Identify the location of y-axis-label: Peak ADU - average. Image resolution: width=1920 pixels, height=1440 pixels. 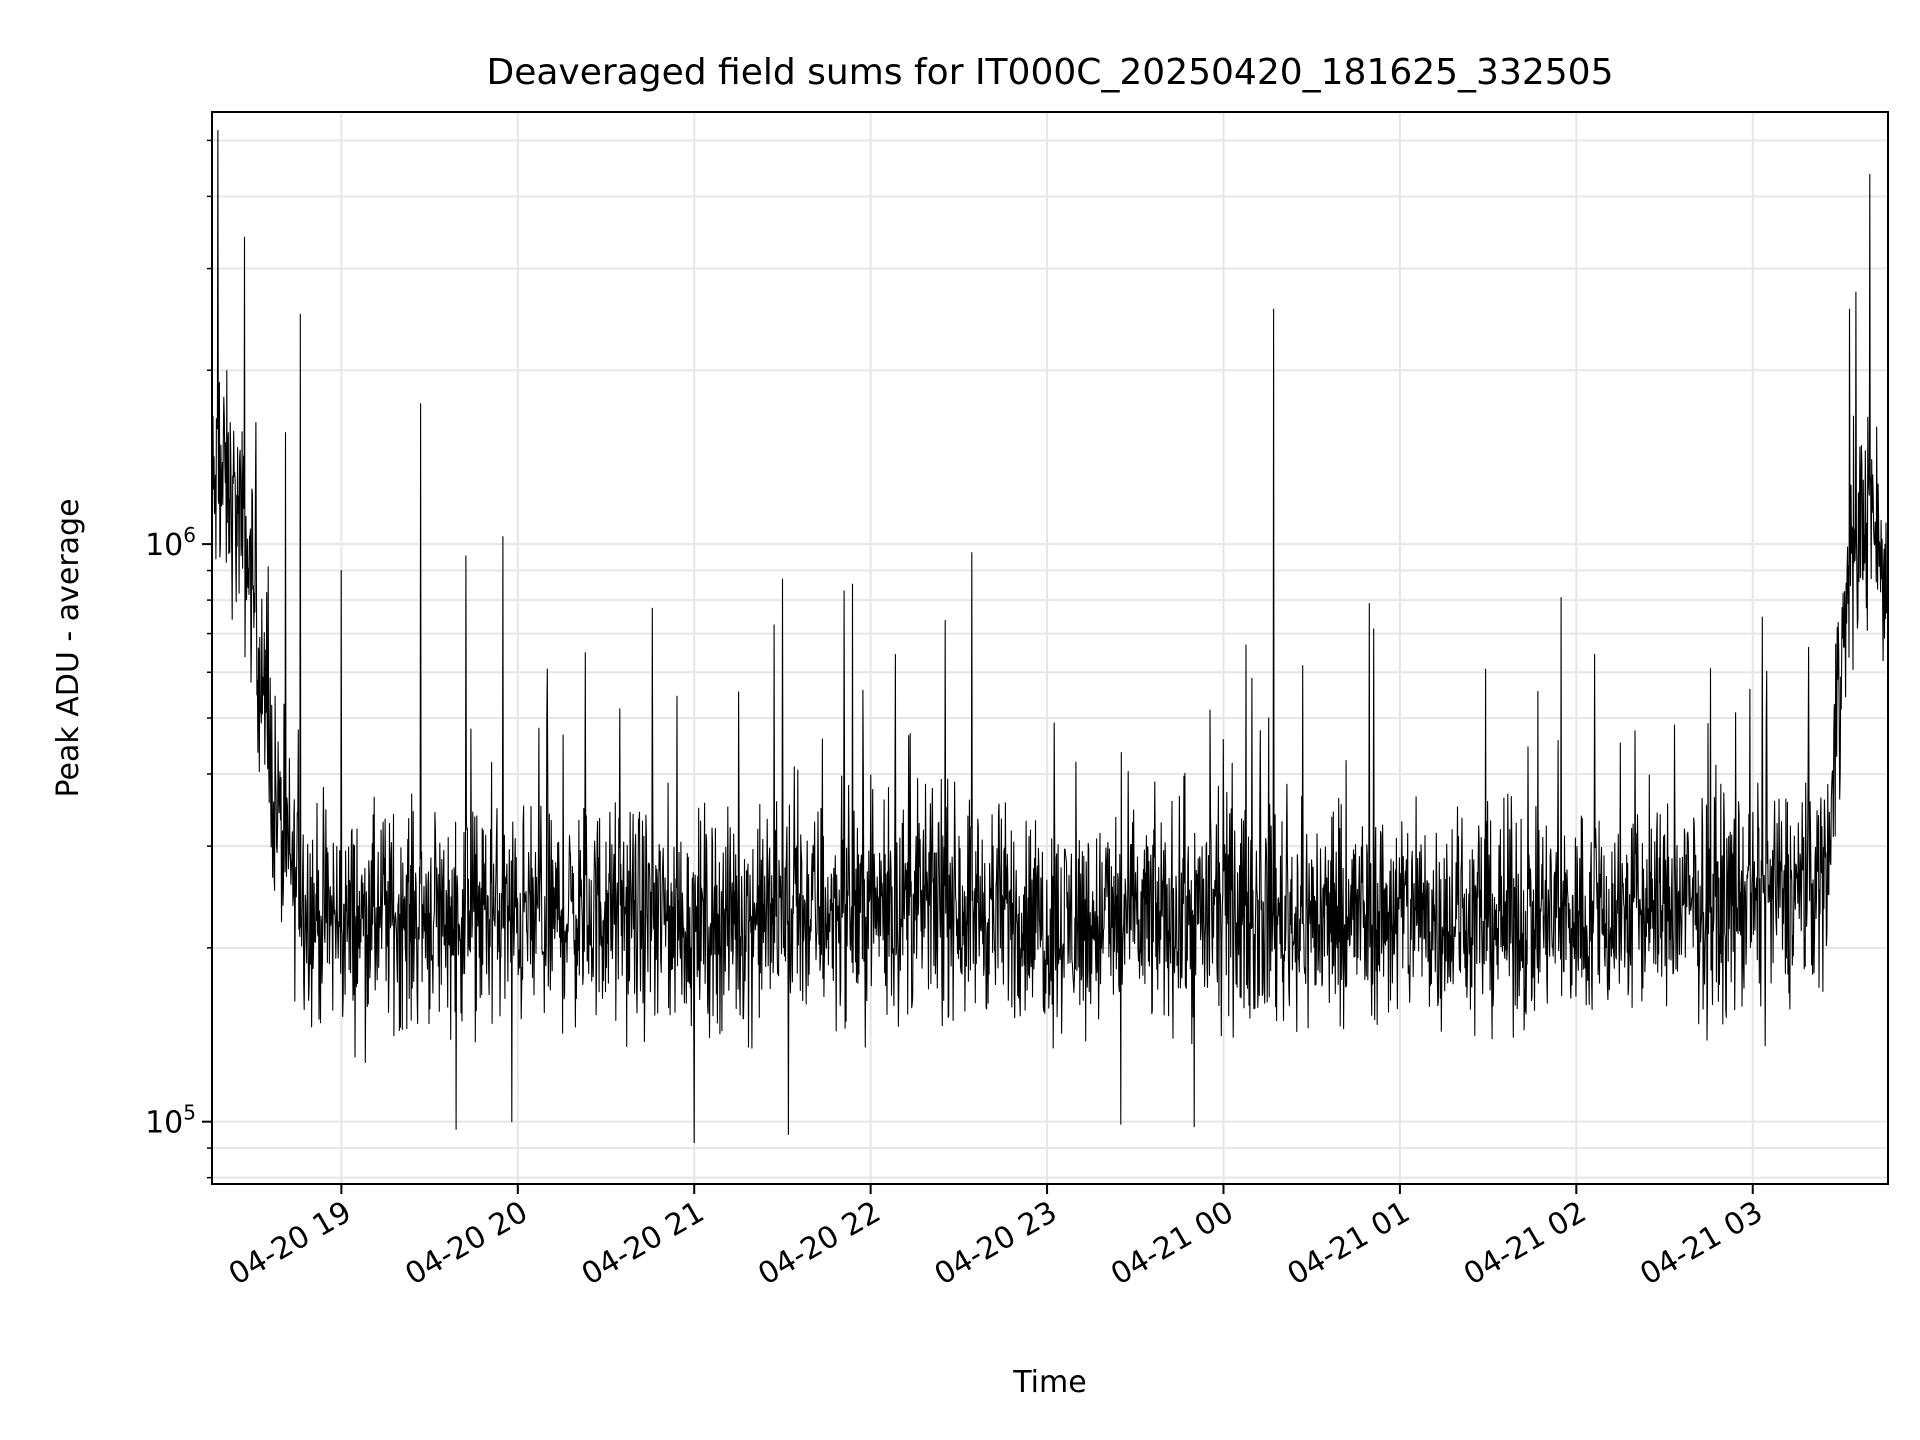
(68, 647).